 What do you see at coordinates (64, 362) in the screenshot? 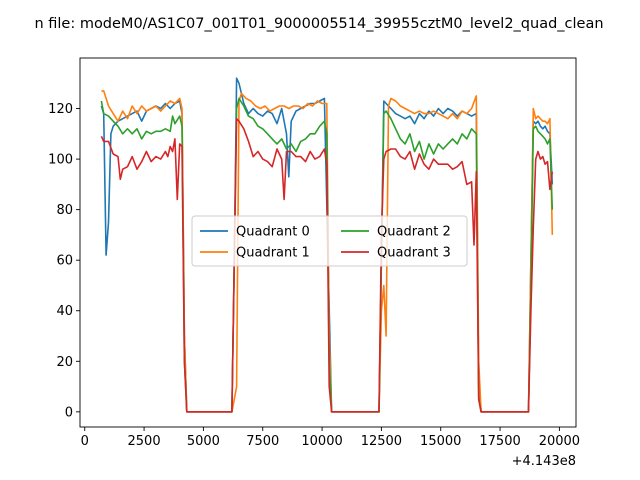
I see `y-tick-label: 20` at bounding box center [64, 362].